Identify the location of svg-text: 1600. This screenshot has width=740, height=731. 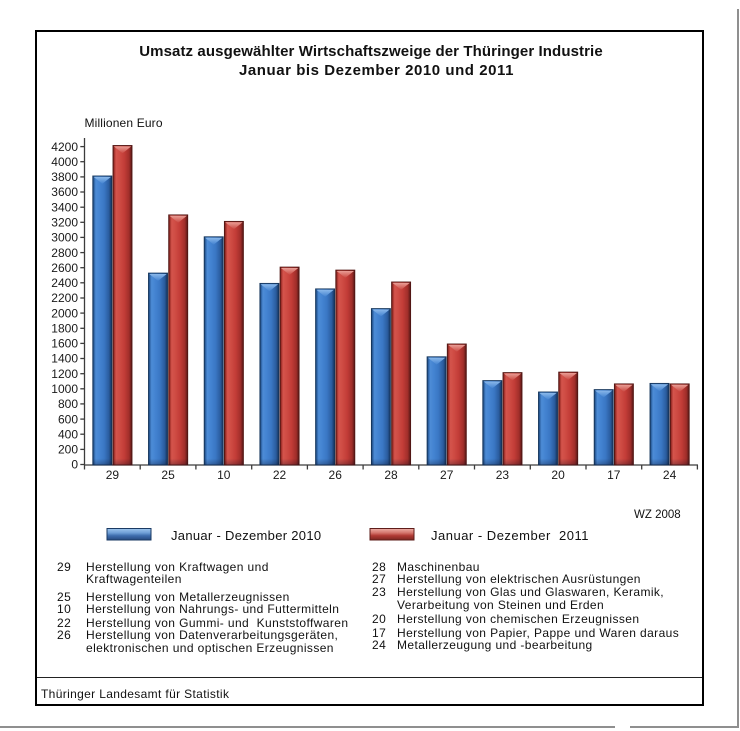
(64, 344).